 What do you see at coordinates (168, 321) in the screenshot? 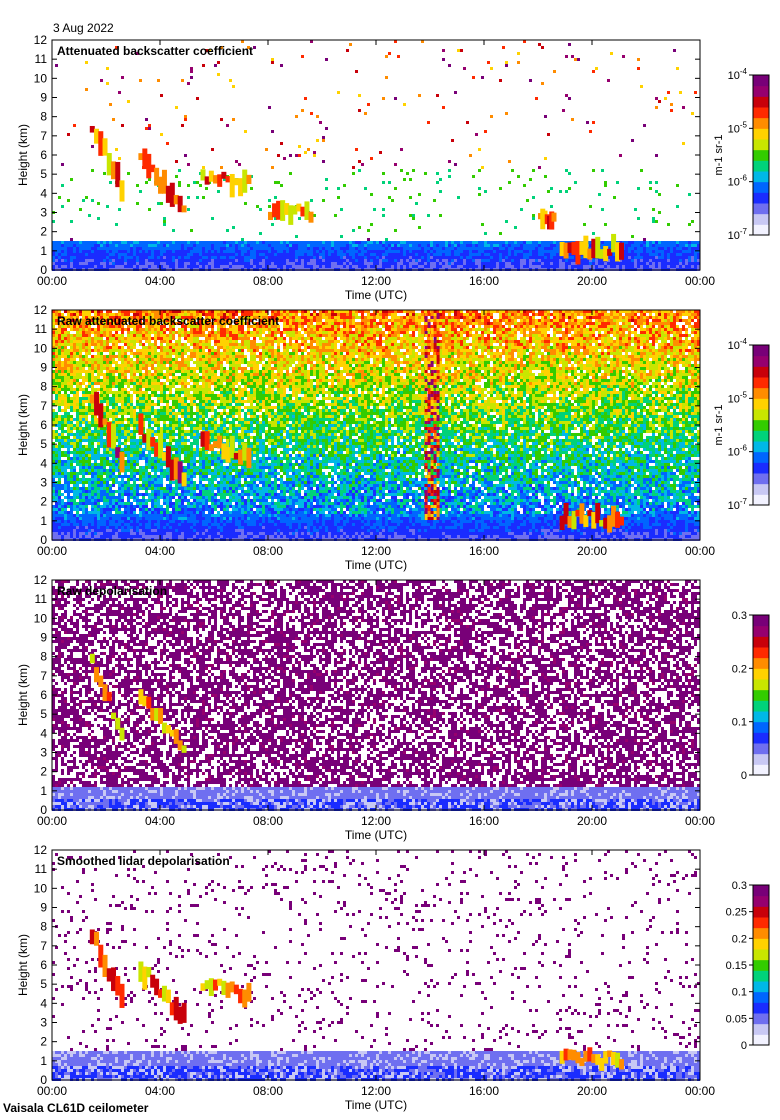
I see `panel-title: Raw attenuated backscatter coefficient` at bounding box center [168, 321].